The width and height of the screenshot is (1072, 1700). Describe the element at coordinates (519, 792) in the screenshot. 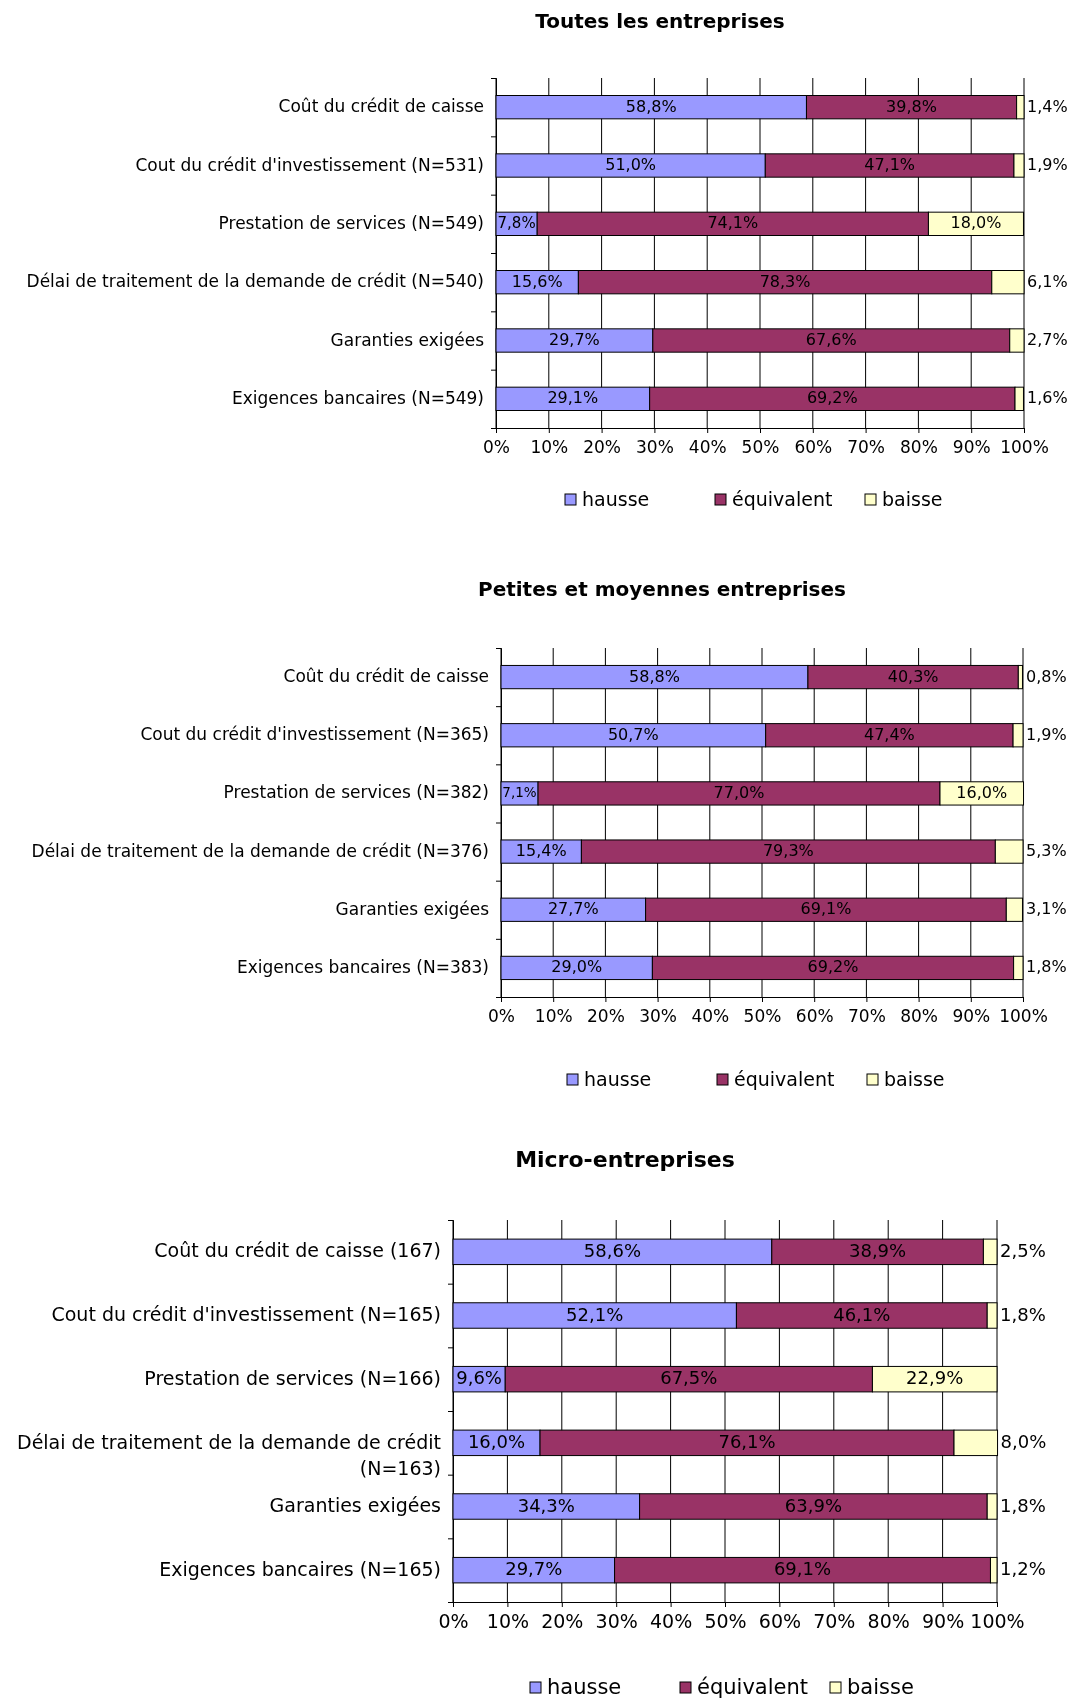

I see `data-label: 7,1%` at that location.